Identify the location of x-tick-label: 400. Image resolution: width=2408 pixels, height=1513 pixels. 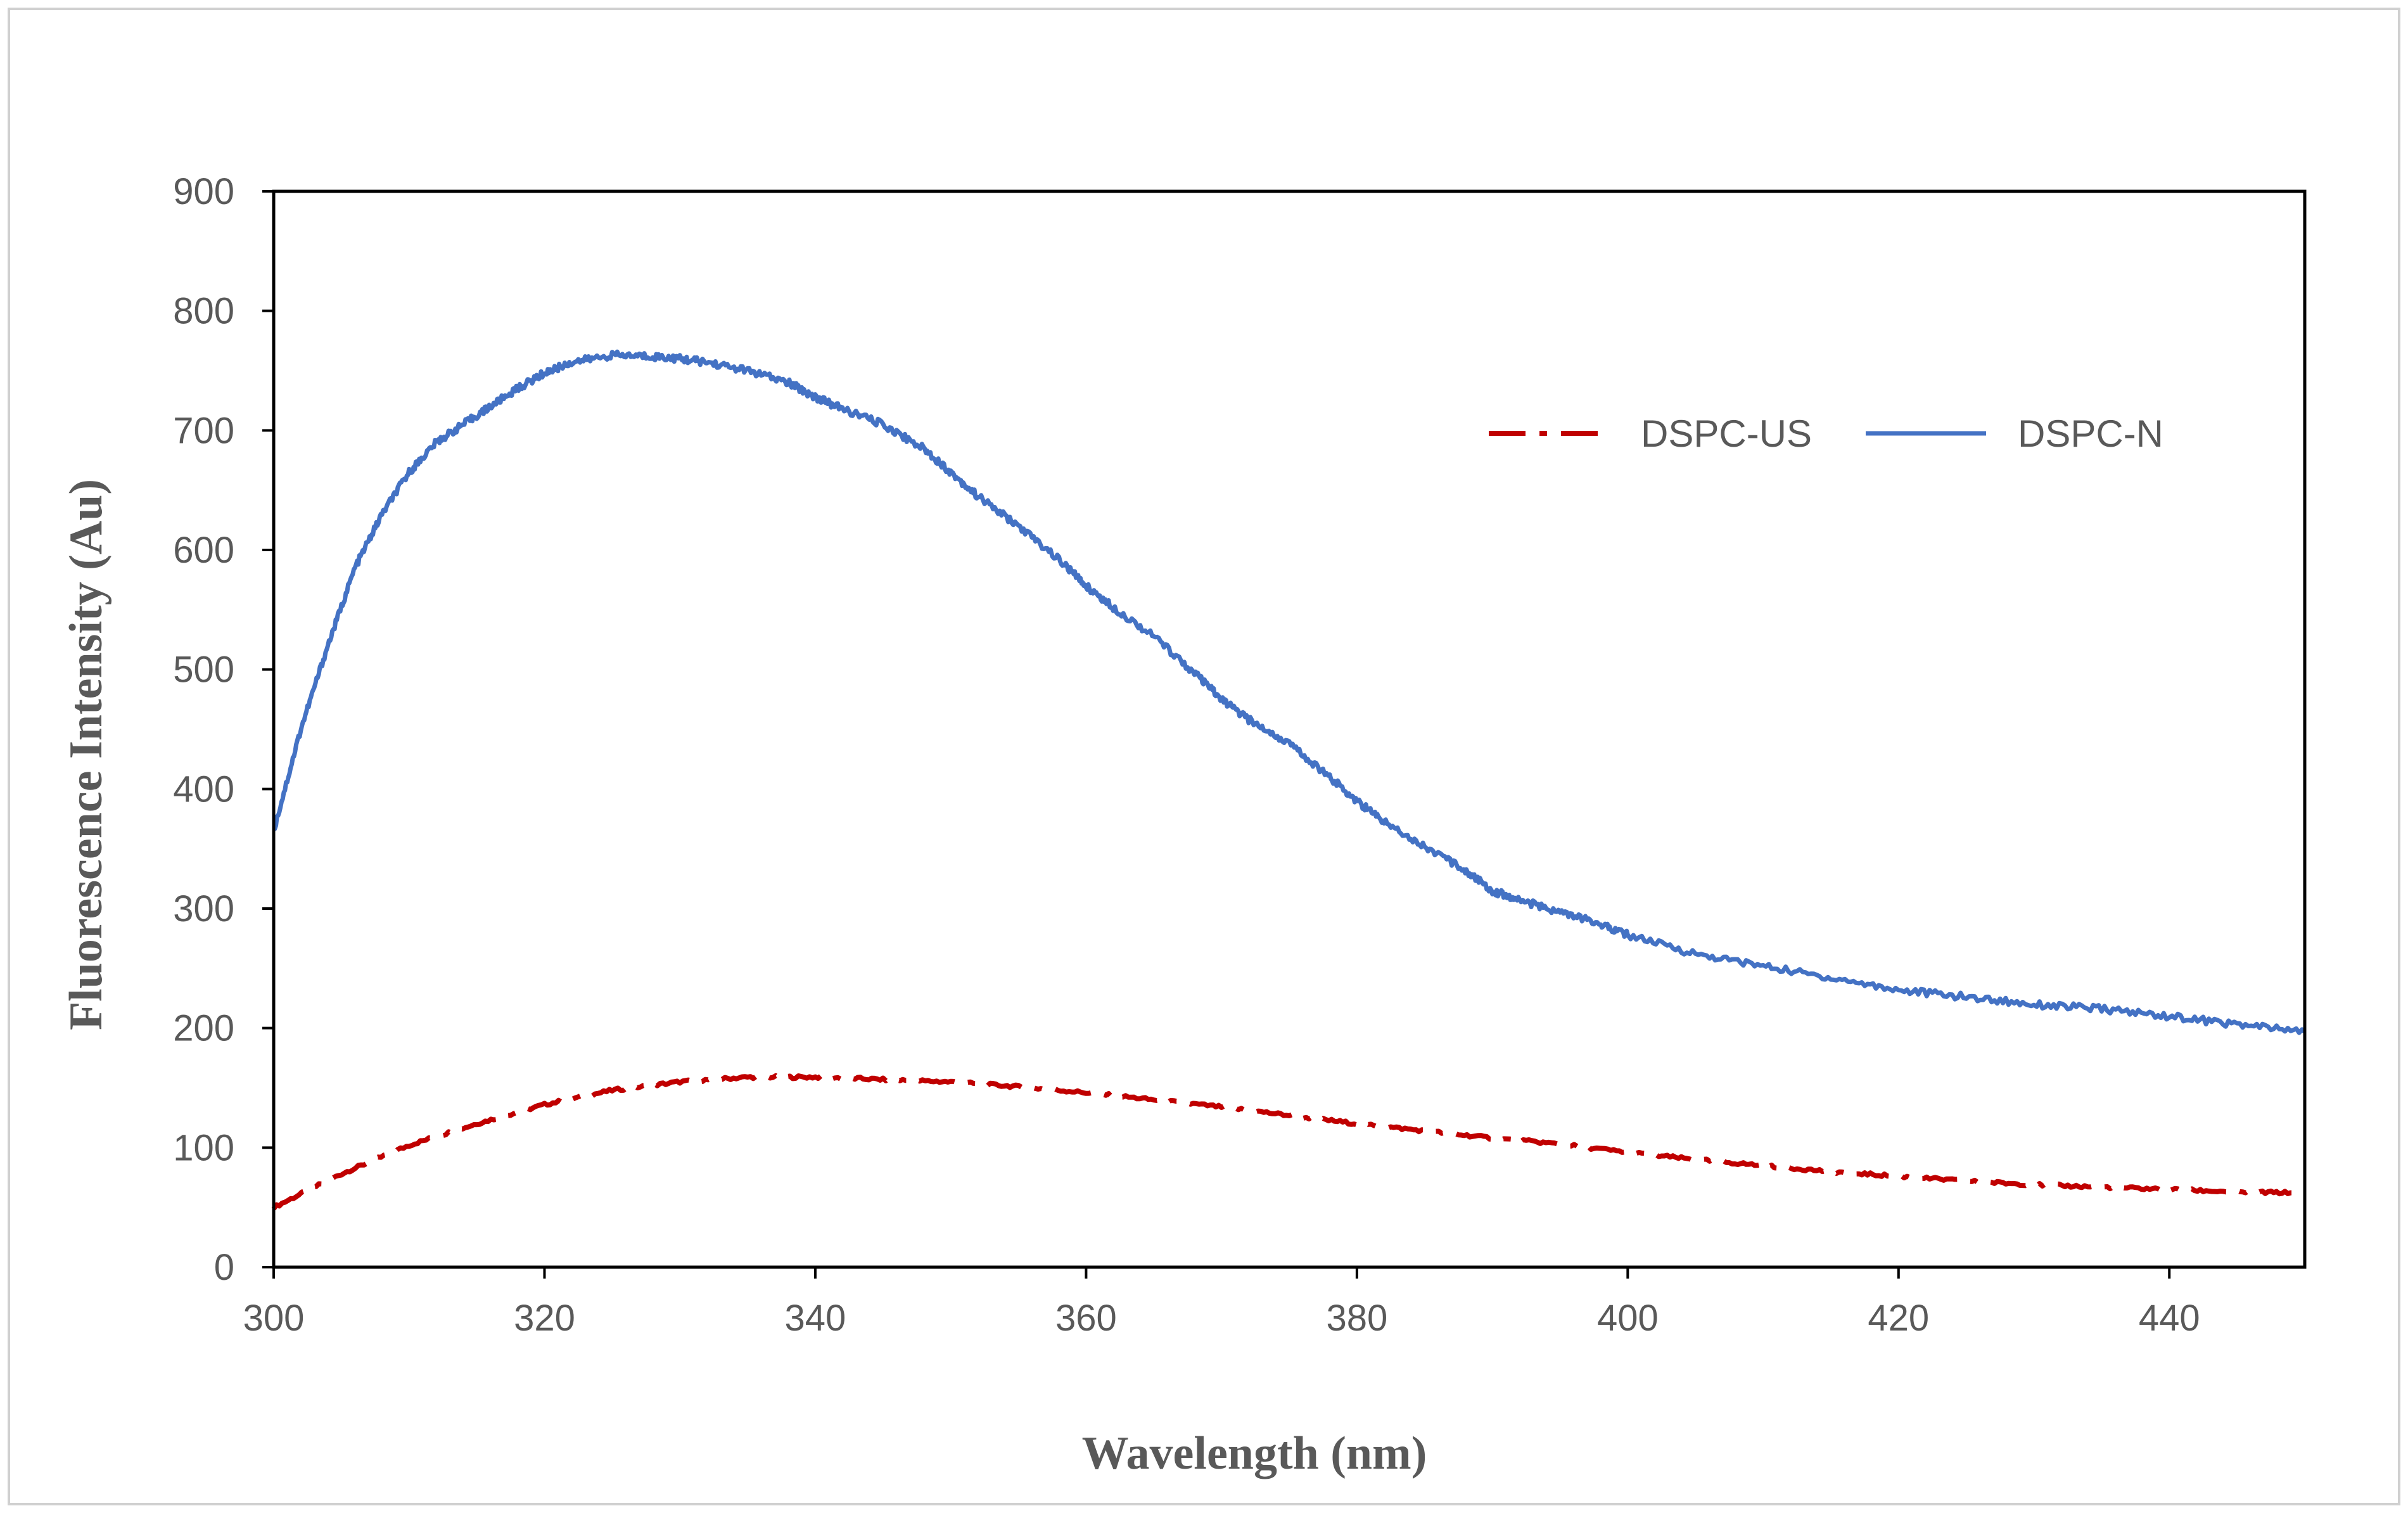
(1628, 1318).